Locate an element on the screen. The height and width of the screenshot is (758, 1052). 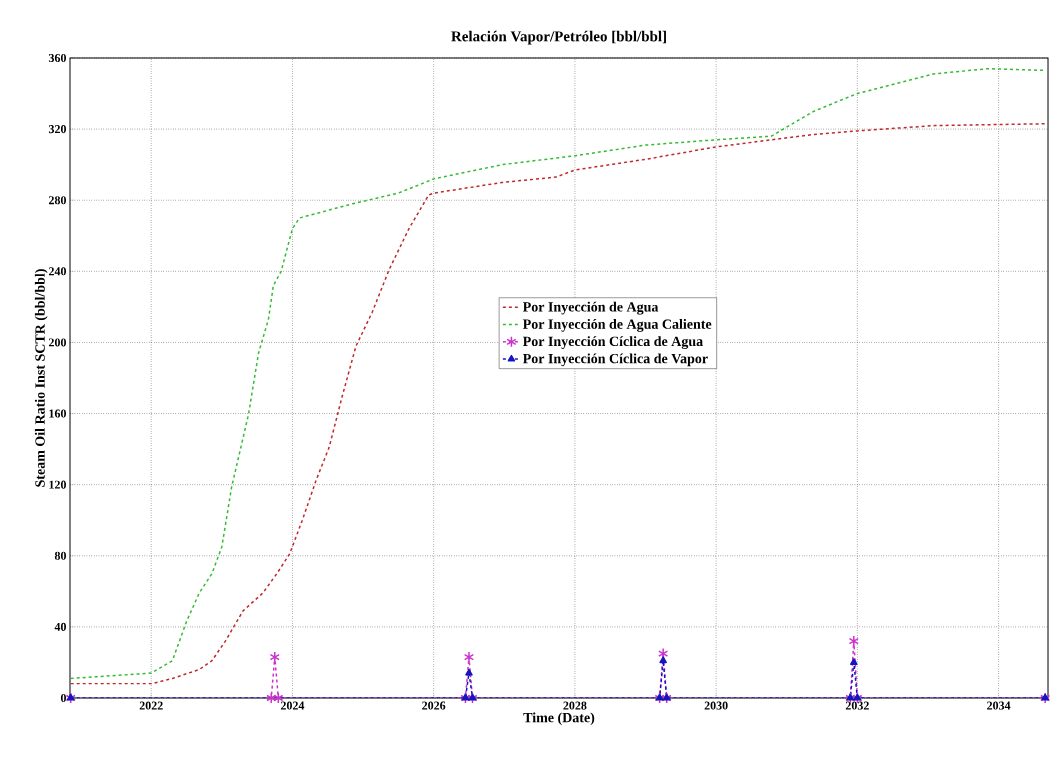
x-axis-title: Time (Date) is located at coordinates (559, 719).